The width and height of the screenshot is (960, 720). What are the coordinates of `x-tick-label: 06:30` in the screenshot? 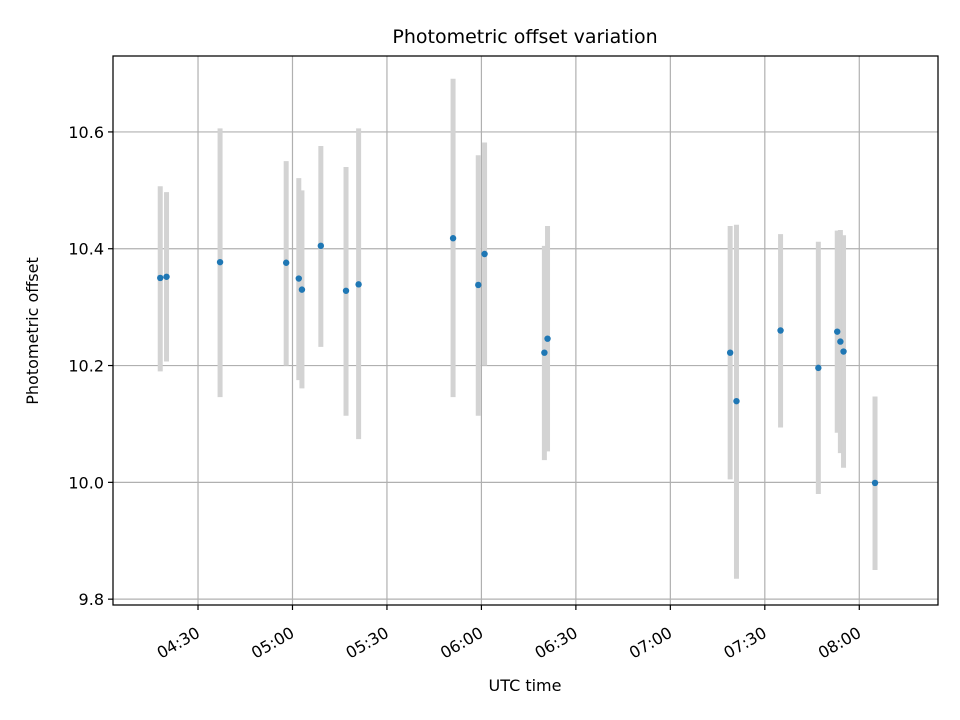 It's located at (555, 643).